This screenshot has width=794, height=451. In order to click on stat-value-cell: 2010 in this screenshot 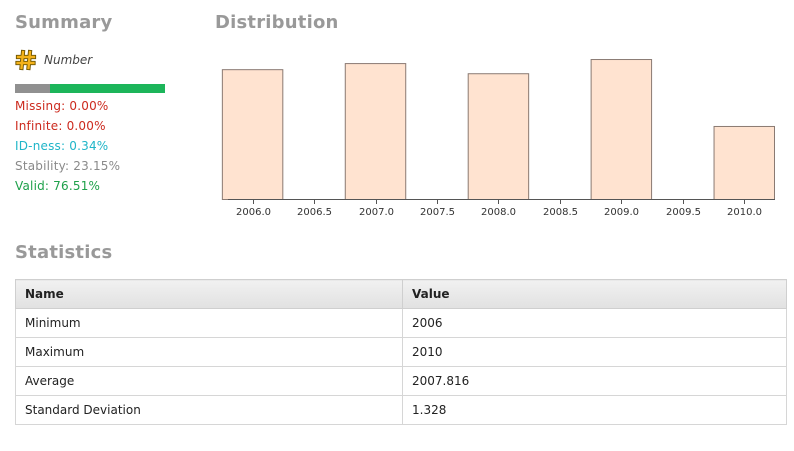, I will do `click(594, 352)`.